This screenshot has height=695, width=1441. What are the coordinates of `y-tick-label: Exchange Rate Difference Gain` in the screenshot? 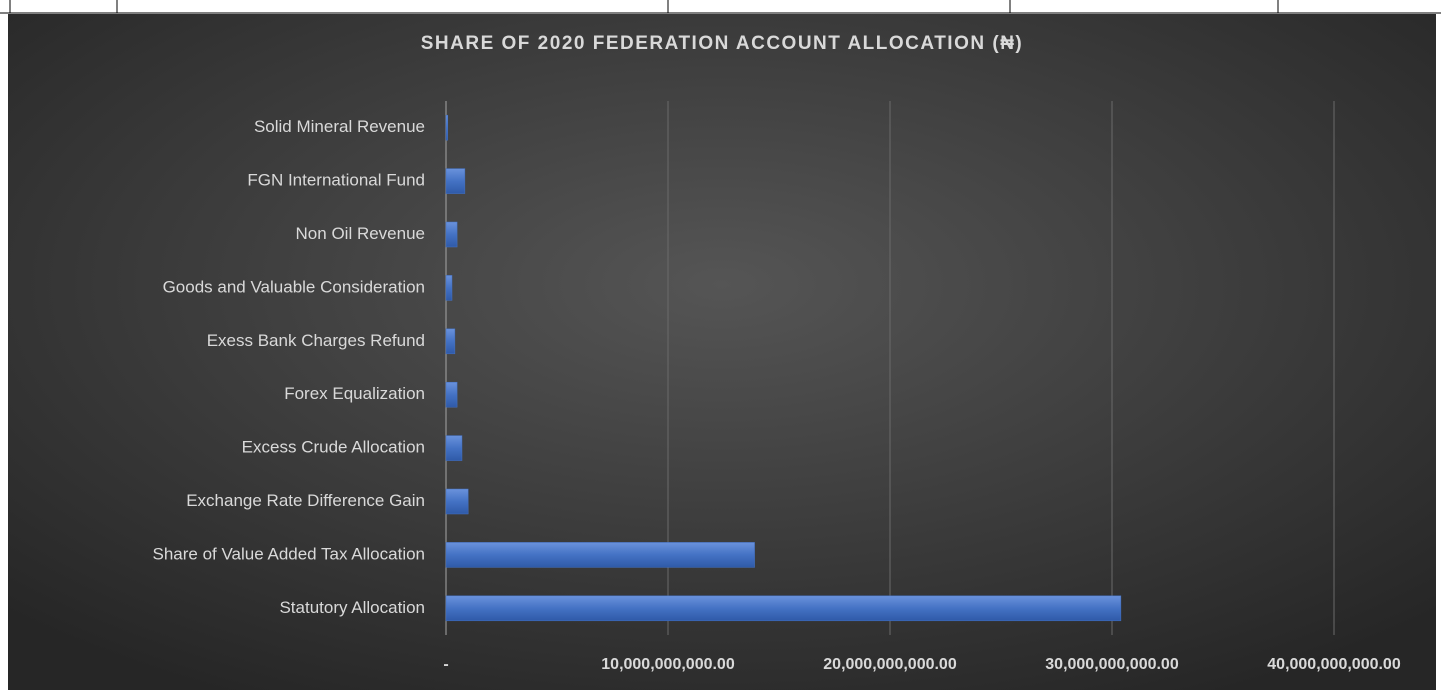 It's located at (305, 500).